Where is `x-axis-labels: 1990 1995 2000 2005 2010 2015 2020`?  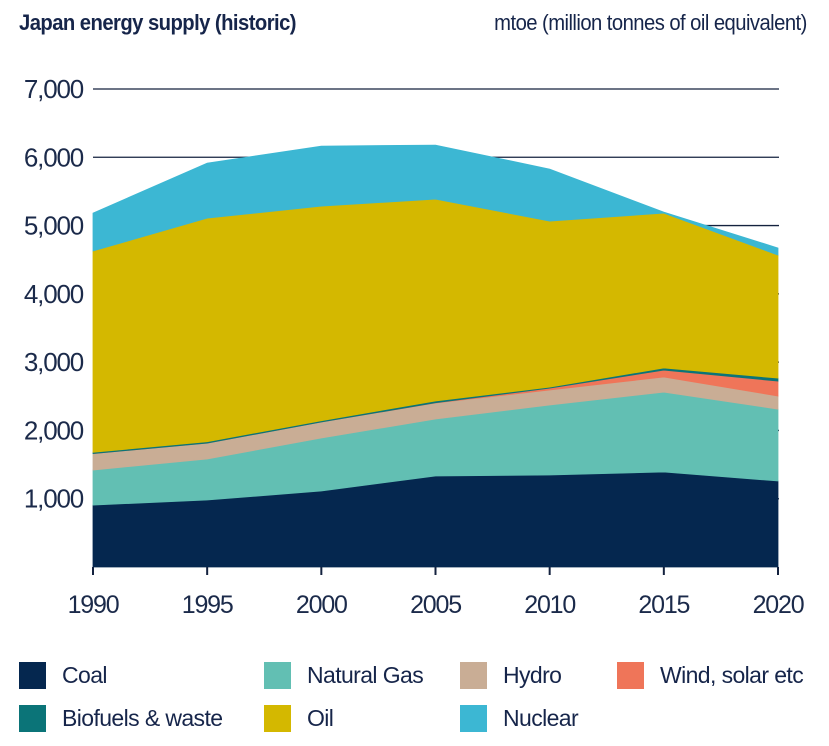
x-axis-labels: 1990 1995 2000 2005 2010 2015 2020 is located at coordinates (436, 605).